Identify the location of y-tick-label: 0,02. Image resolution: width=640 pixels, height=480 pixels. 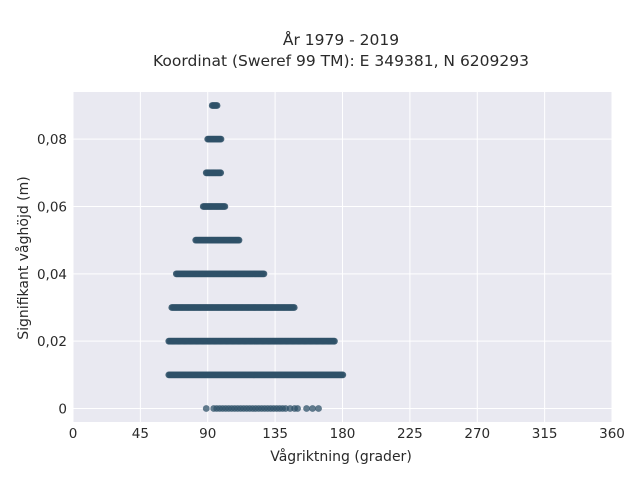
(52, 342).